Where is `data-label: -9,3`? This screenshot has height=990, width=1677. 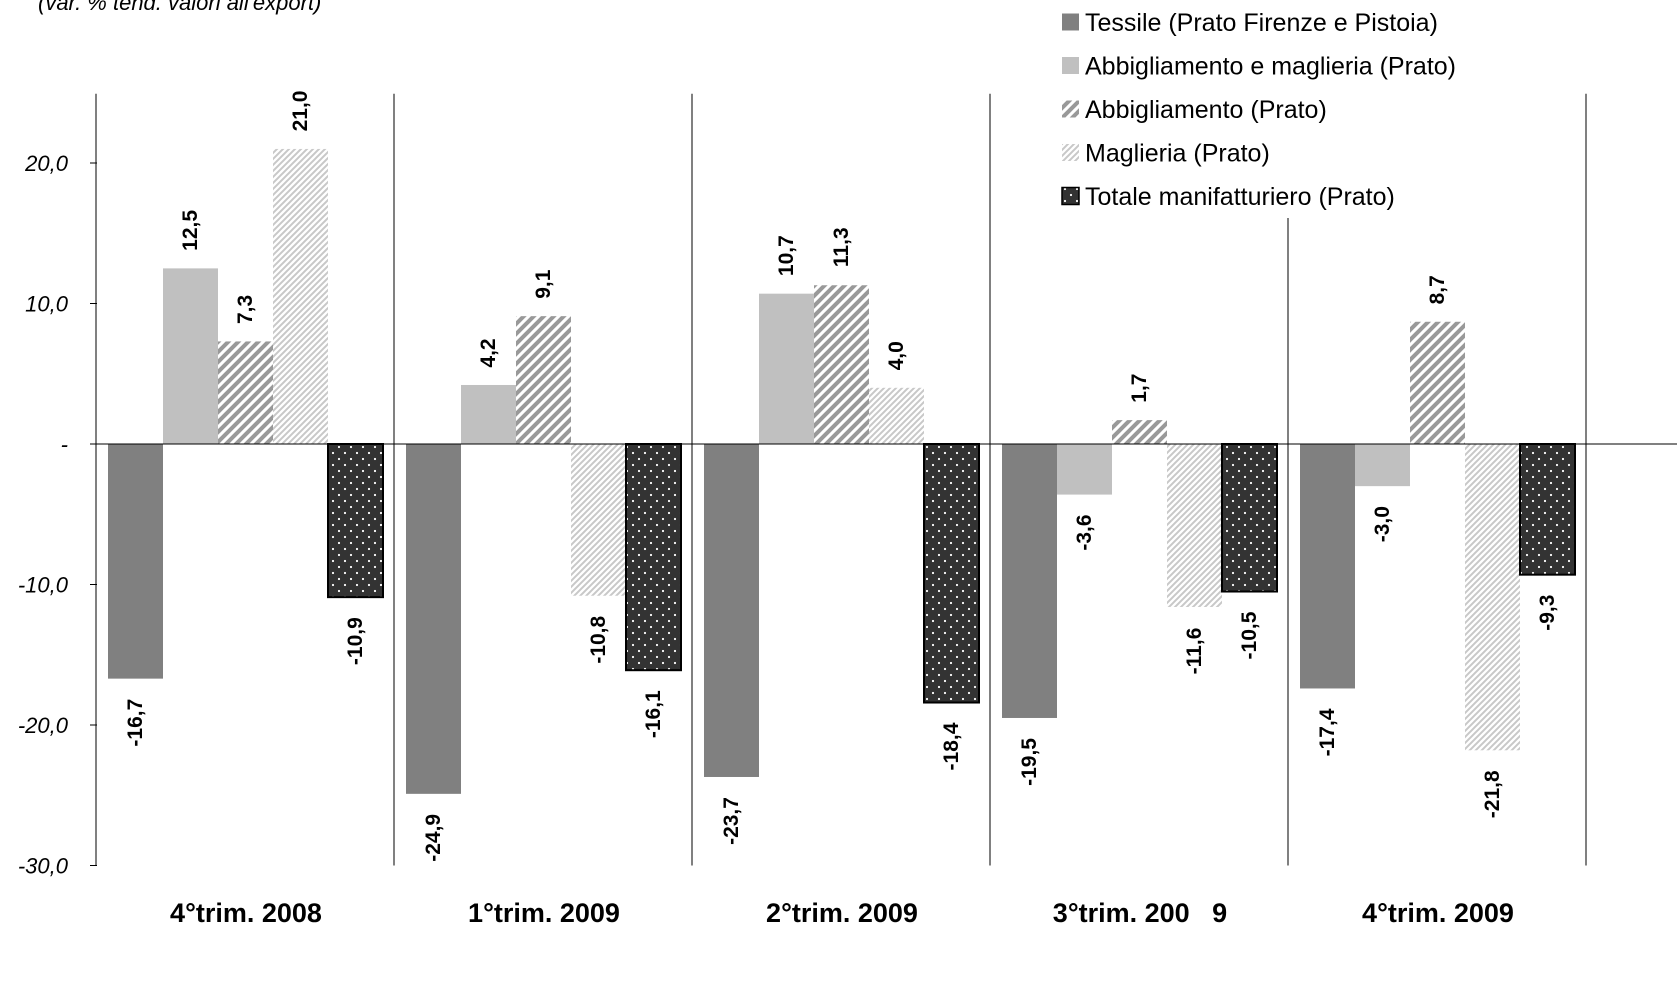 data-label: -9,3 is located at coordinates (1547, 613).